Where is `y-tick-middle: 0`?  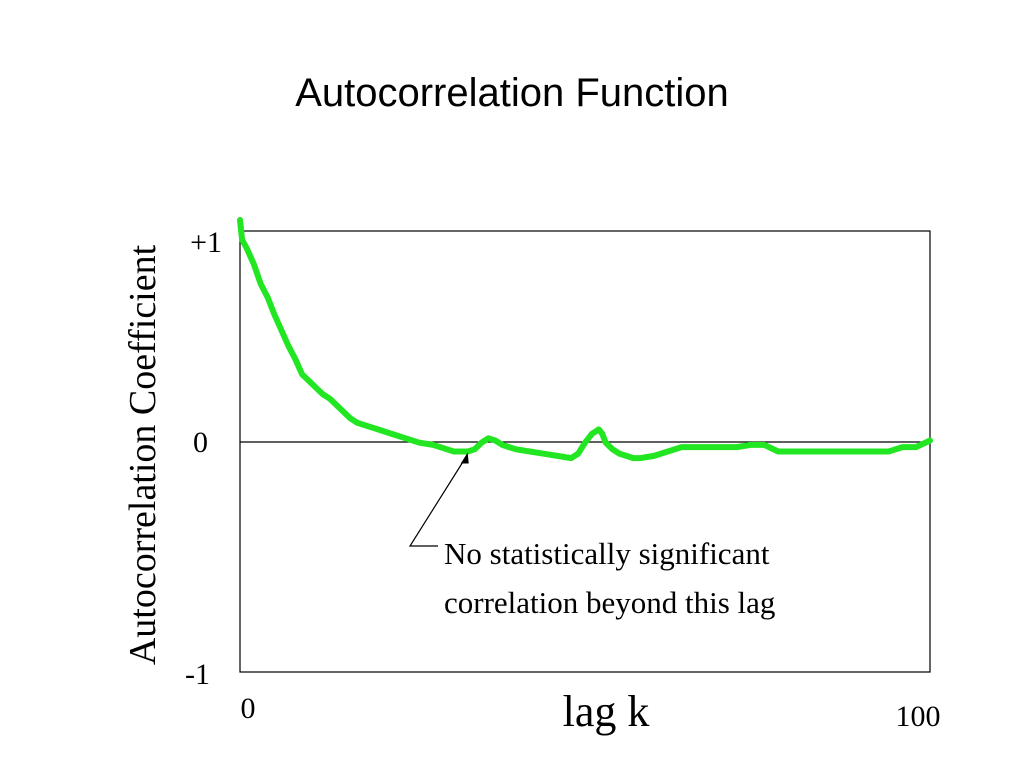 y-tick-middle: 0 is located at coordinates (200, 442).